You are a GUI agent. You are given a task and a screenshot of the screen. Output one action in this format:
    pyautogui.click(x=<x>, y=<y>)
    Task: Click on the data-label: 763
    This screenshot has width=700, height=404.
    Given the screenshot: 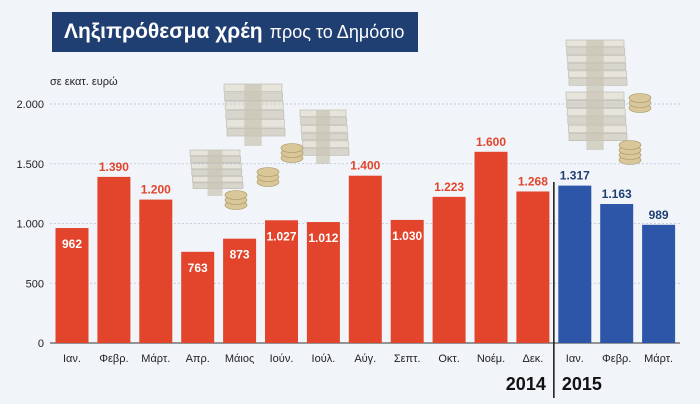 What is the action you would take?
    pyautogui.click(x=198, y=268)
    